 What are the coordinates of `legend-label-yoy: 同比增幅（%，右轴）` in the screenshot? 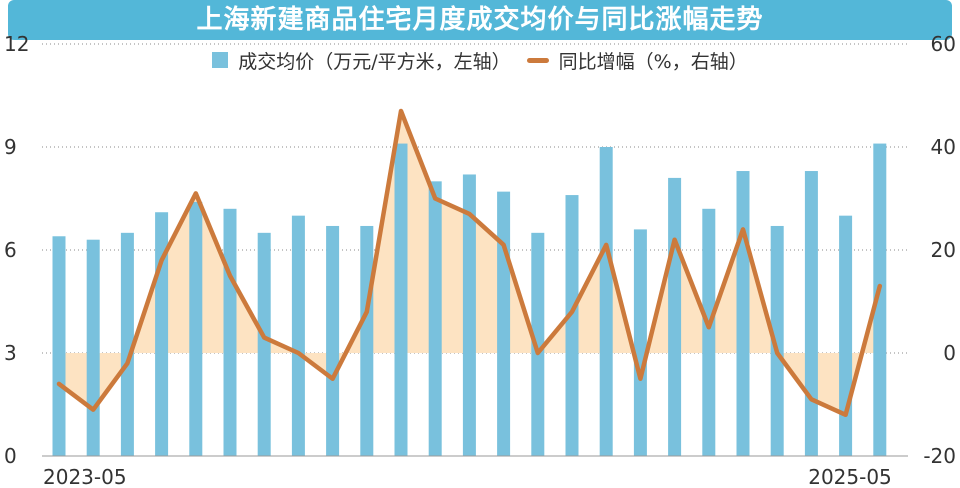 It's located at (653, 61).